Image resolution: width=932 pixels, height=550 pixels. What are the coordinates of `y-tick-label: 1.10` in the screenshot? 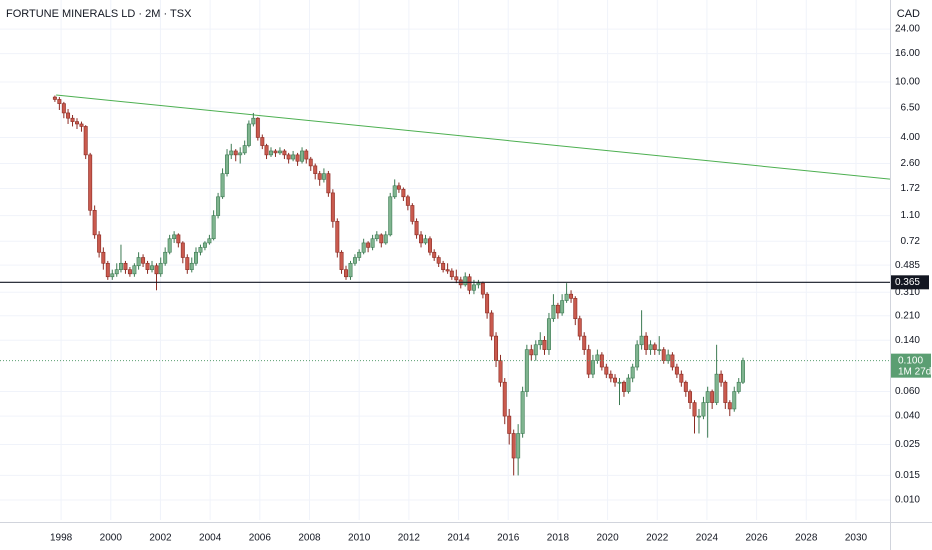 It's located at (911, 215).